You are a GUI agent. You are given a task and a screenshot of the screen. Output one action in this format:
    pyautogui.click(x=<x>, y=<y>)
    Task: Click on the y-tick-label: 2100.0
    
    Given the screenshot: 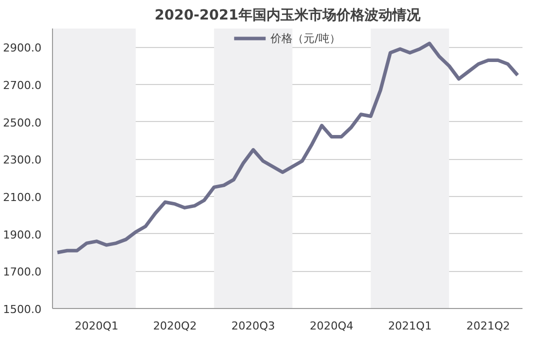 What is the action you would take?
    pyautogui.click(x=22, y=197)
    